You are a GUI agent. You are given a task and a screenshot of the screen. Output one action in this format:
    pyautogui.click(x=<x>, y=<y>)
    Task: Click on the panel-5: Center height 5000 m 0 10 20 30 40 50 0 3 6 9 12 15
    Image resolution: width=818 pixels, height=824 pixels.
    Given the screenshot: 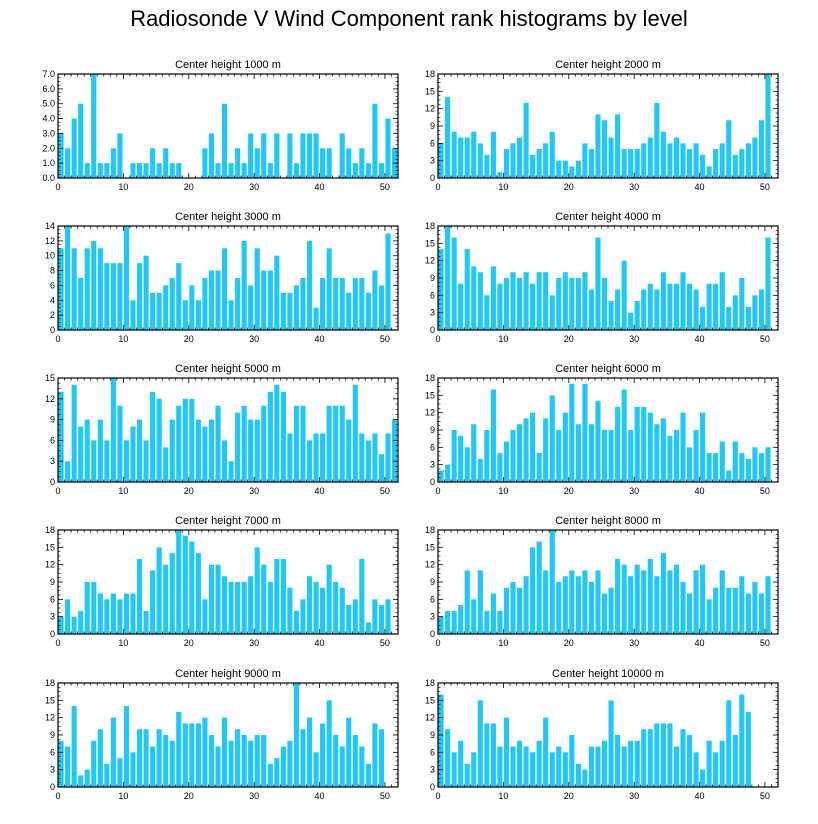 What is the action you would take?
    pyautogui.click(x=222, y=429)
    